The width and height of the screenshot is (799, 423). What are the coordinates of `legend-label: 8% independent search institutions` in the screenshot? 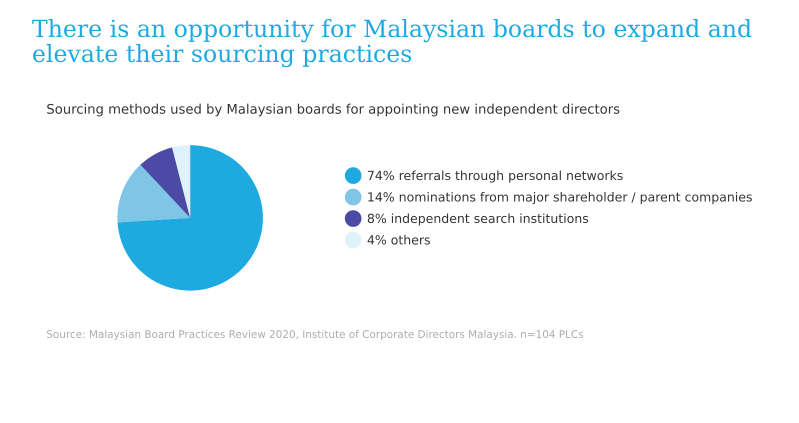 It's located at (478, 219).